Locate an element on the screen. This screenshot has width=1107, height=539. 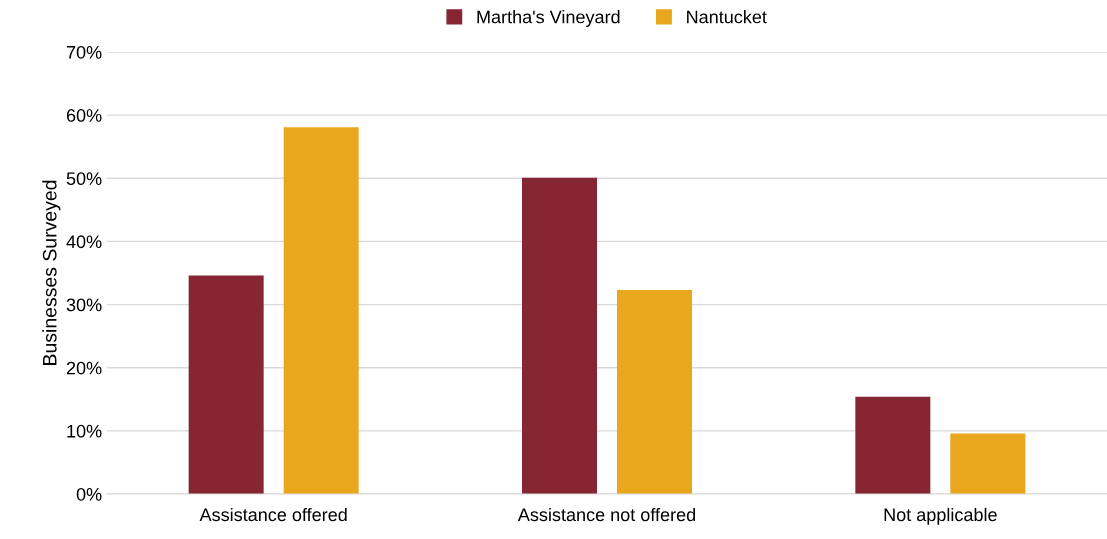
legend-label: Nantucket is located at coordinates (727, 17).